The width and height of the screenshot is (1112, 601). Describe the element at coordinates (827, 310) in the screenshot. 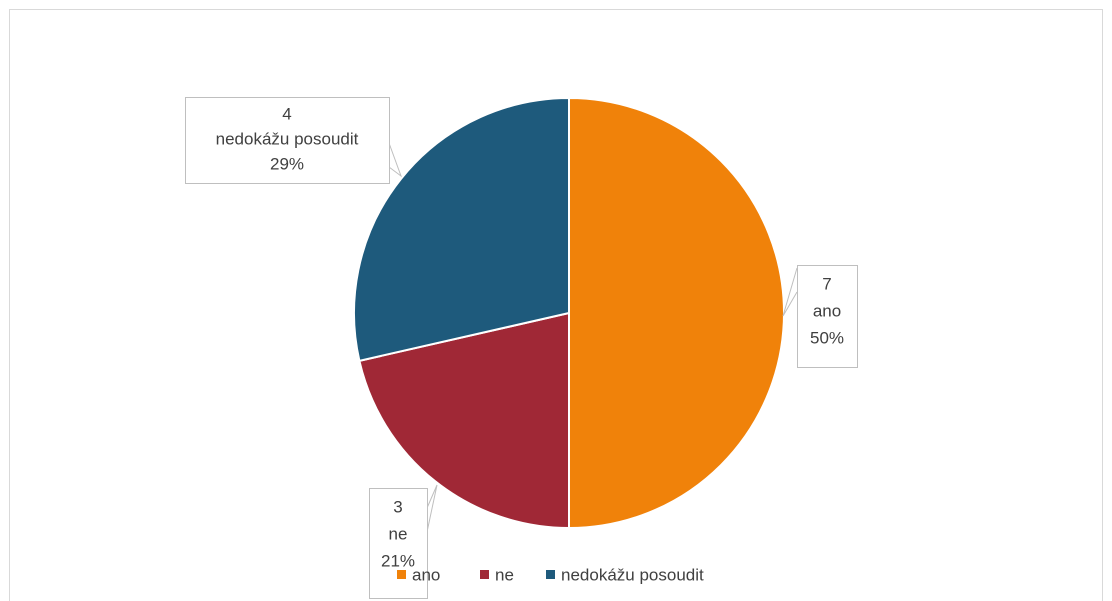

I see `data-label-category: ano` at that location.